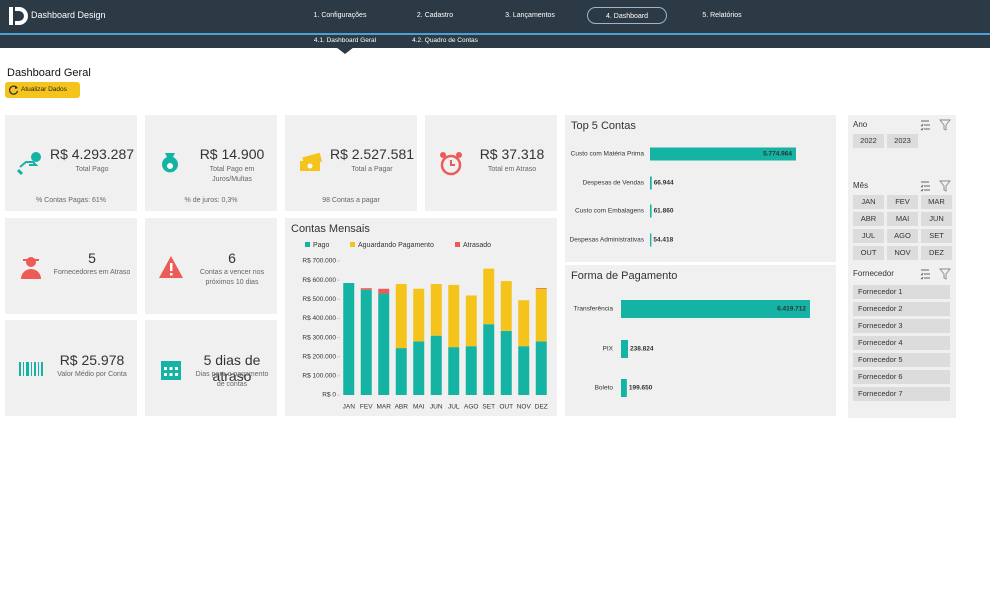  I want to click on filter-option: SET, so click(936, 236).